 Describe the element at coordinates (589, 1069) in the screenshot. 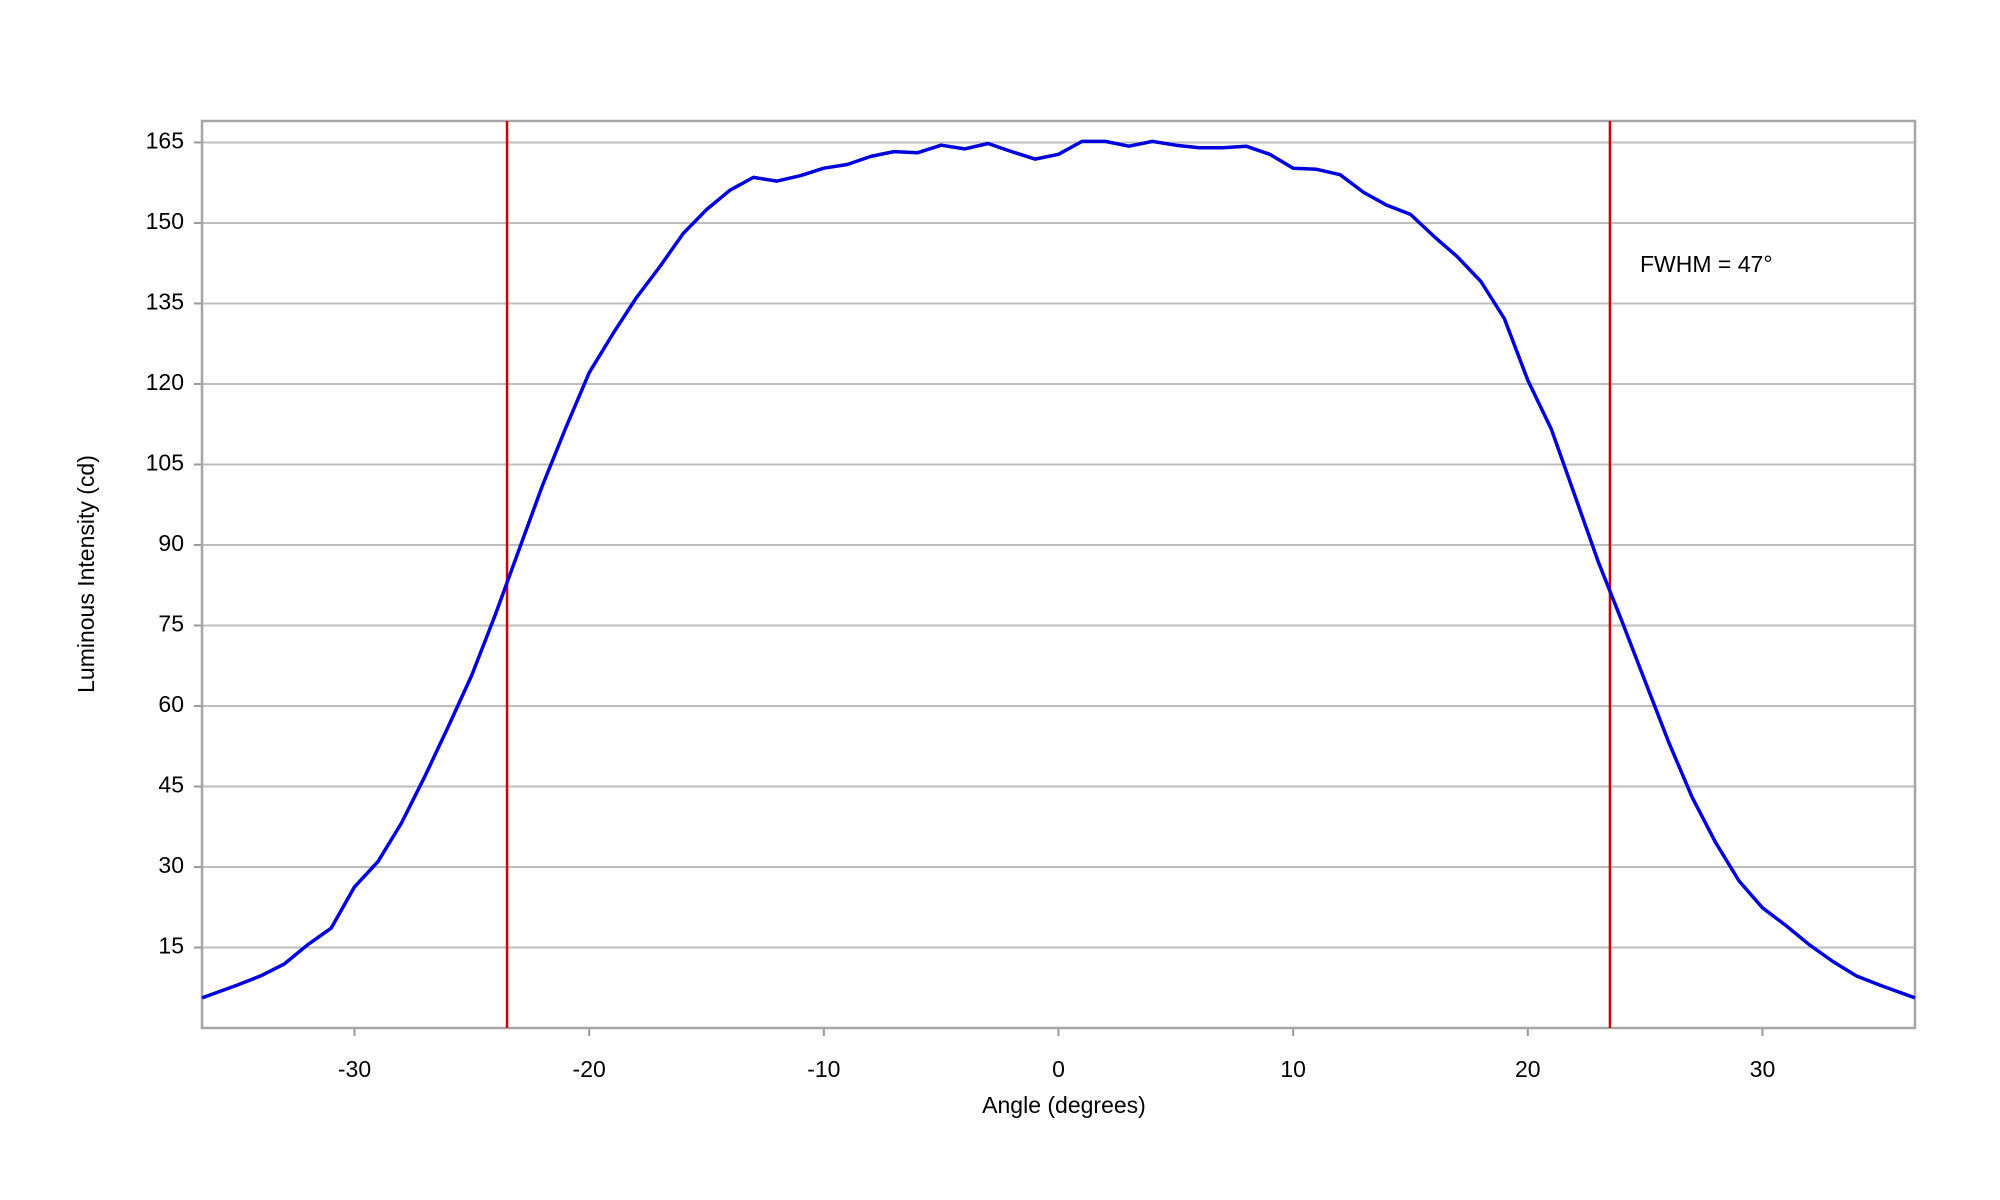

I see `x-tick-label: -20` at that location.